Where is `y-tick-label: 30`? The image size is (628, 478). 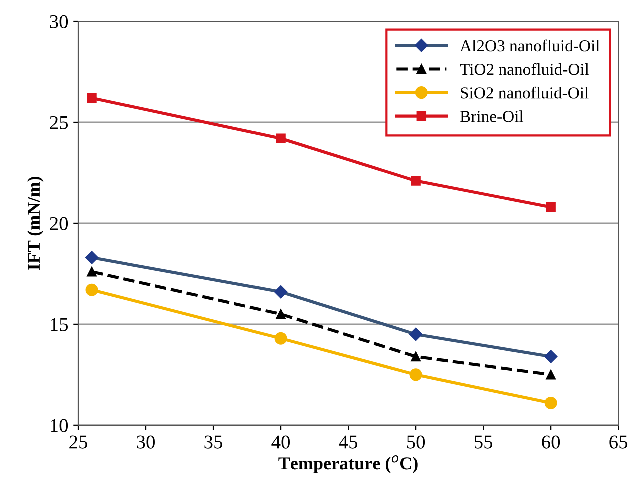
y-tick-label: 30 is located at coordinates (59, 21).